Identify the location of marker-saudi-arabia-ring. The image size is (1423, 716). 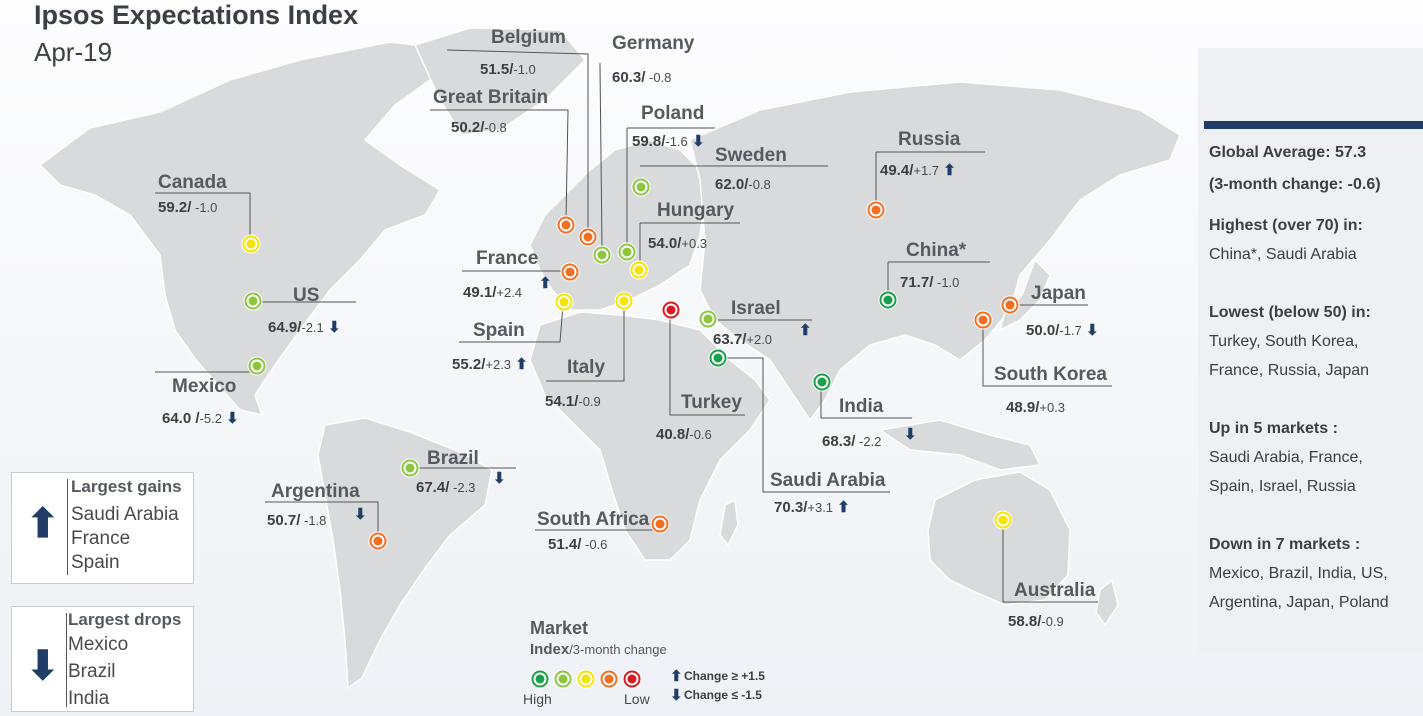
(718, 358).